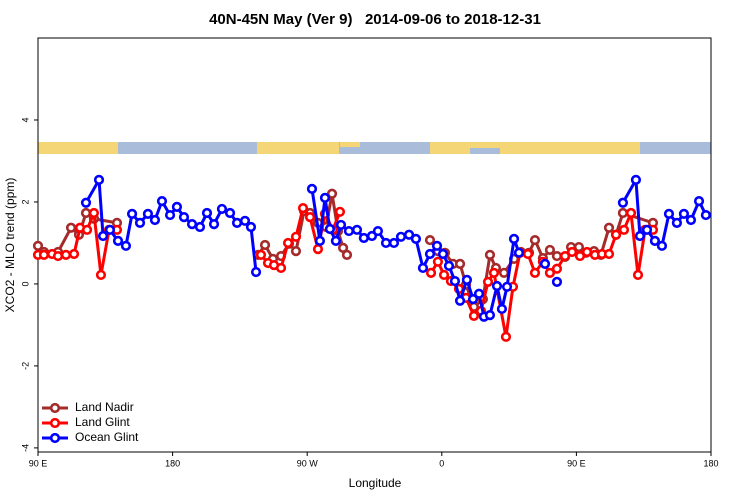 The image size is (750, 500). What do you see at coordinates (38, 463) in the screenshot?
I see `x-tick-label: 90 E` at bounding box center [38, 463].